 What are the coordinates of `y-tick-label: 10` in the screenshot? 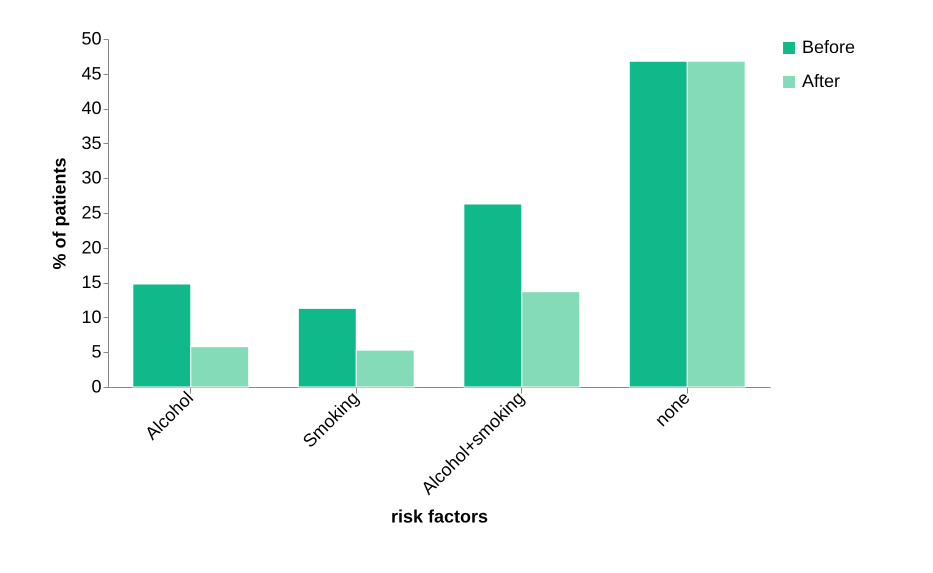 It's located at (91, 316).